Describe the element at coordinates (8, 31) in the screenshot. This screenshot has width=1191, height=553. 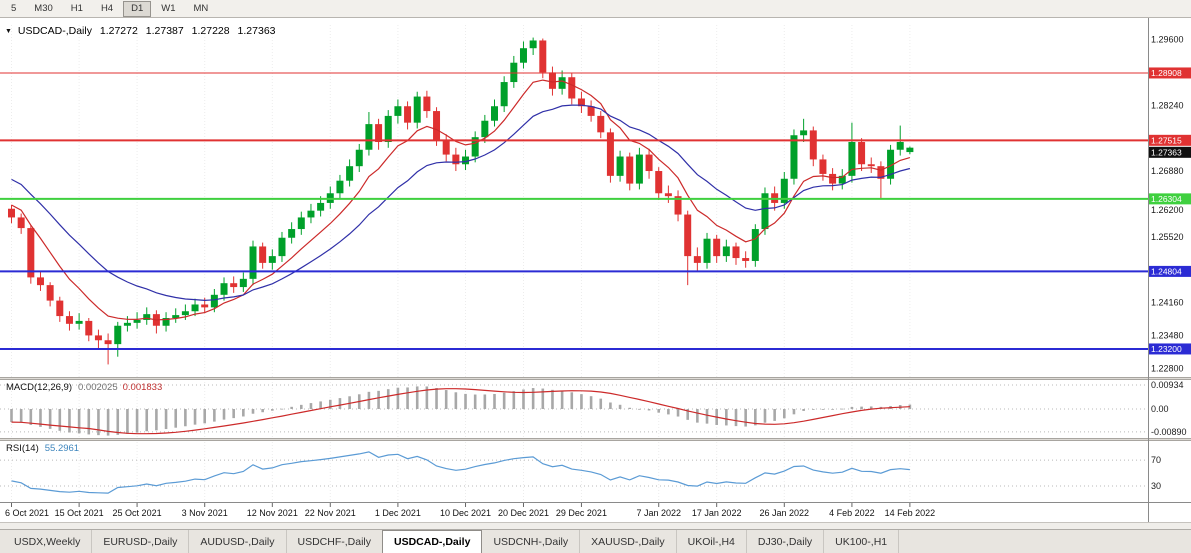
I see `chart-dropdown-icon: ▼` at that location.